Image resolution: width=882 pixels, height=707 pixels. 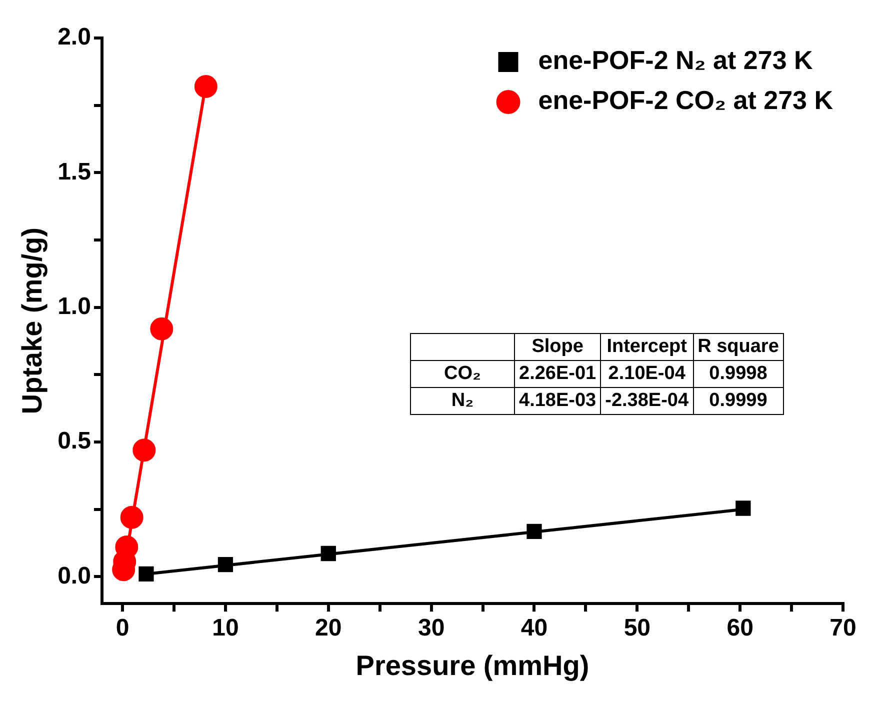 What do you see at coordinates (431, 628) in the screenshot?
I see `x-tick-label: 30` at bounding box center [431, 628].